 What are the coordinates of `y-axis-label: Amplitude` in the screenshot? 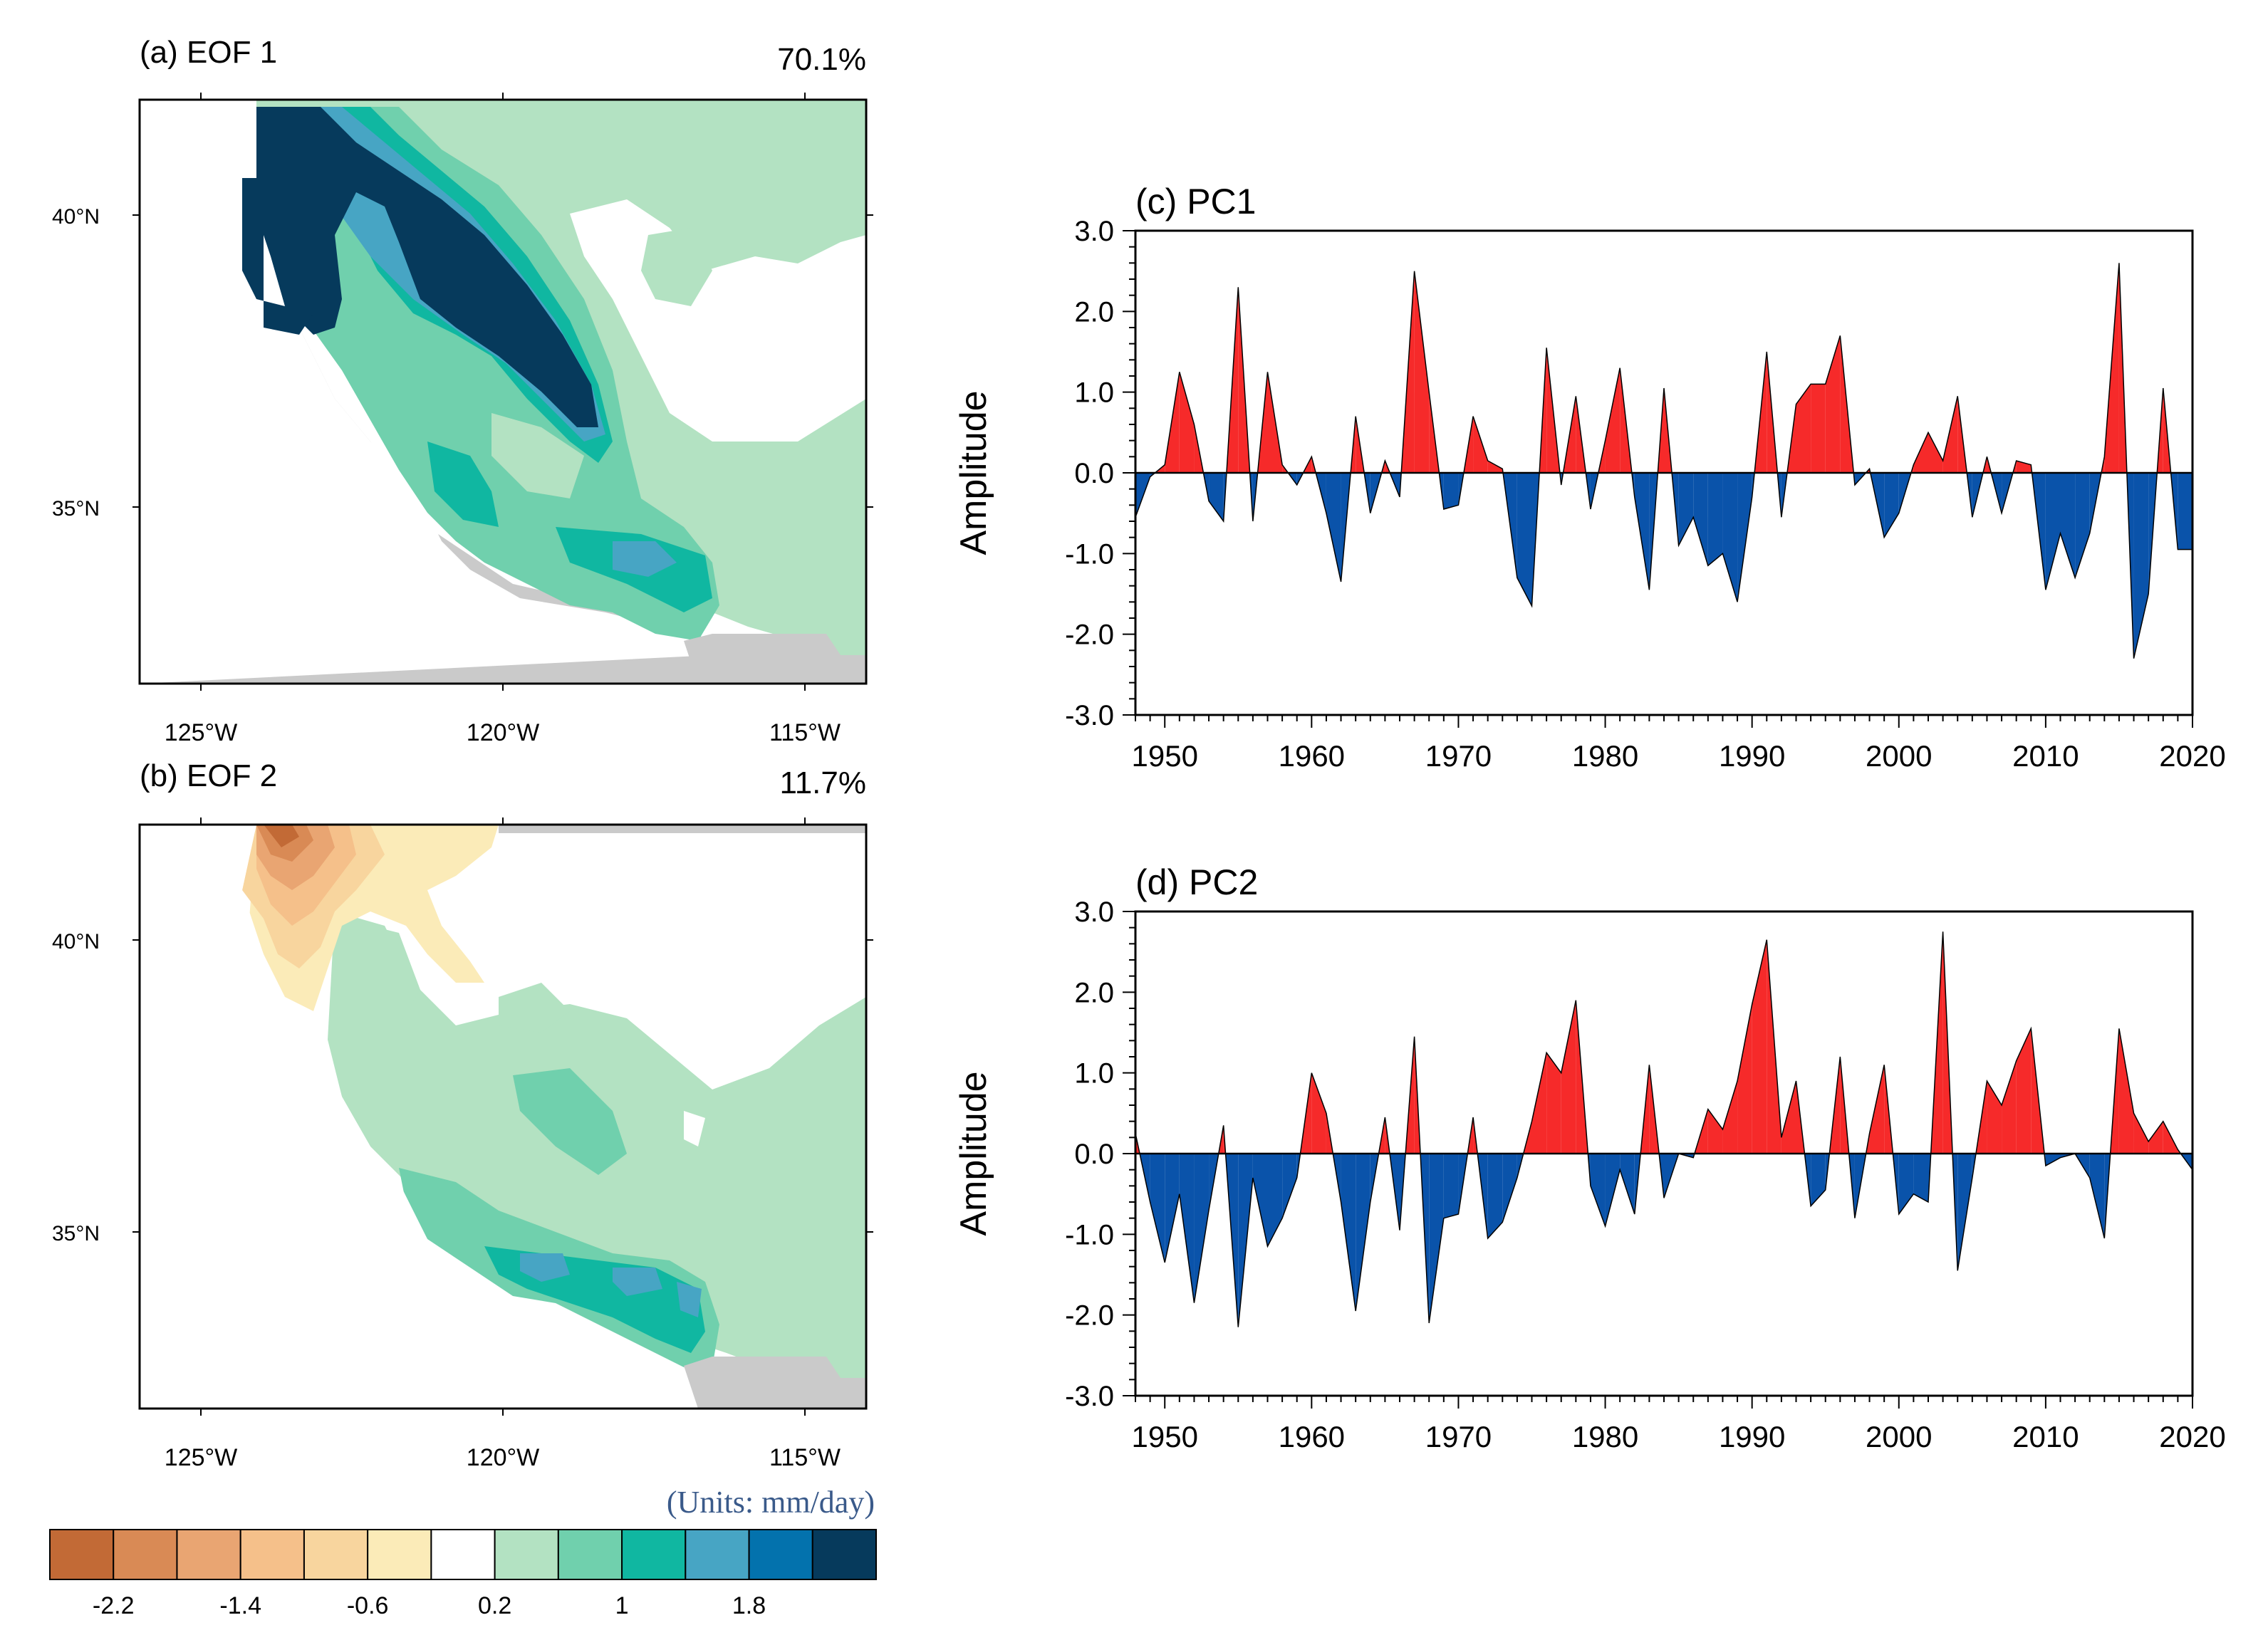 It's located at (973, 473).